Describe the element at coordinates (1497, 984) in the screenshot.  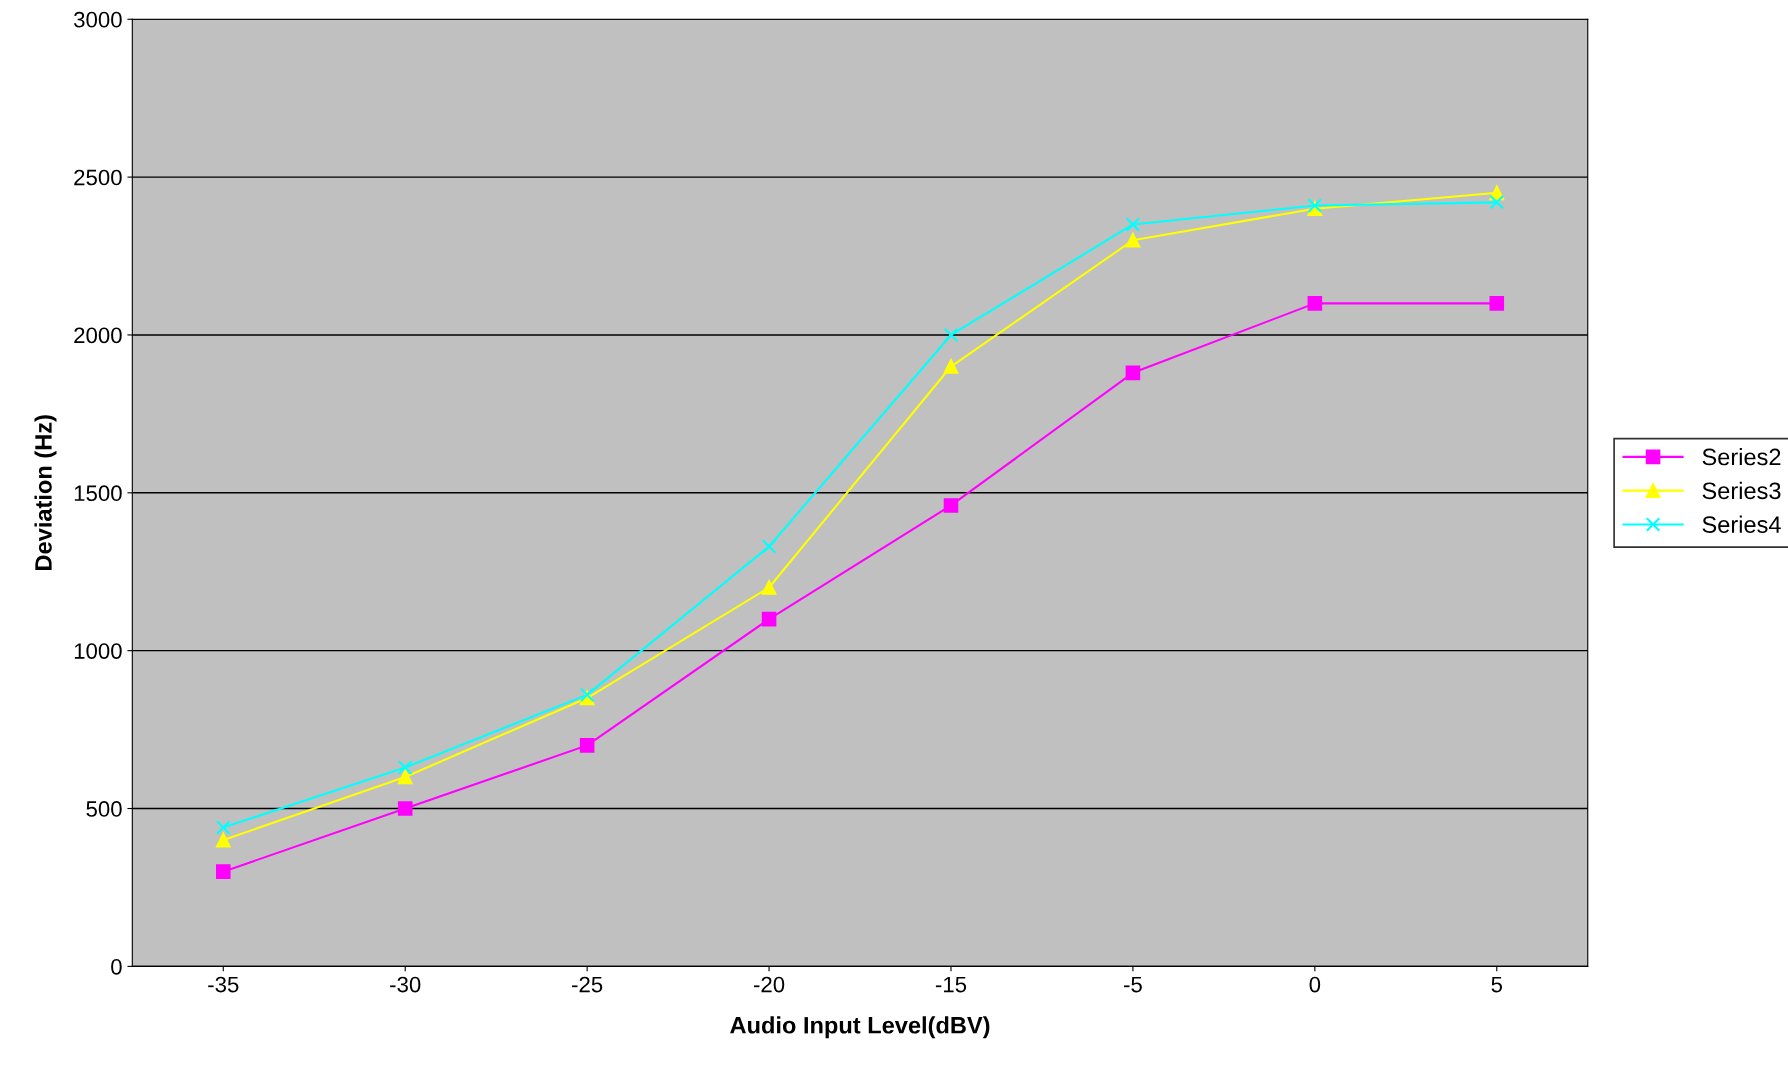
I see `x-tick-label: 5` at that location.